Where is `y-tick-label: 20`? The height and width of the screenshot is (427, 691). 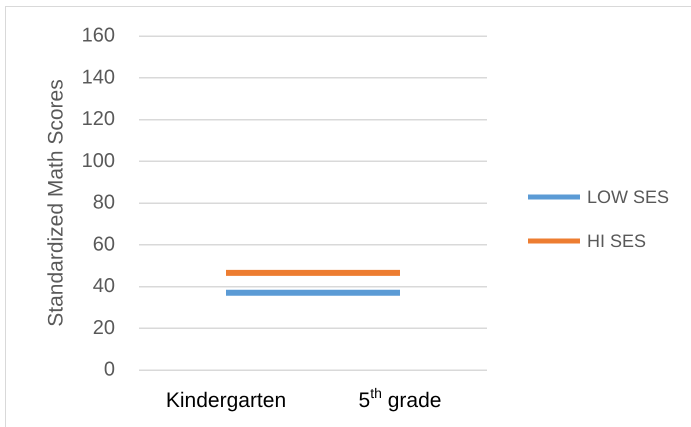 y-tick-label: 20 is located at coordinates (103, 327).